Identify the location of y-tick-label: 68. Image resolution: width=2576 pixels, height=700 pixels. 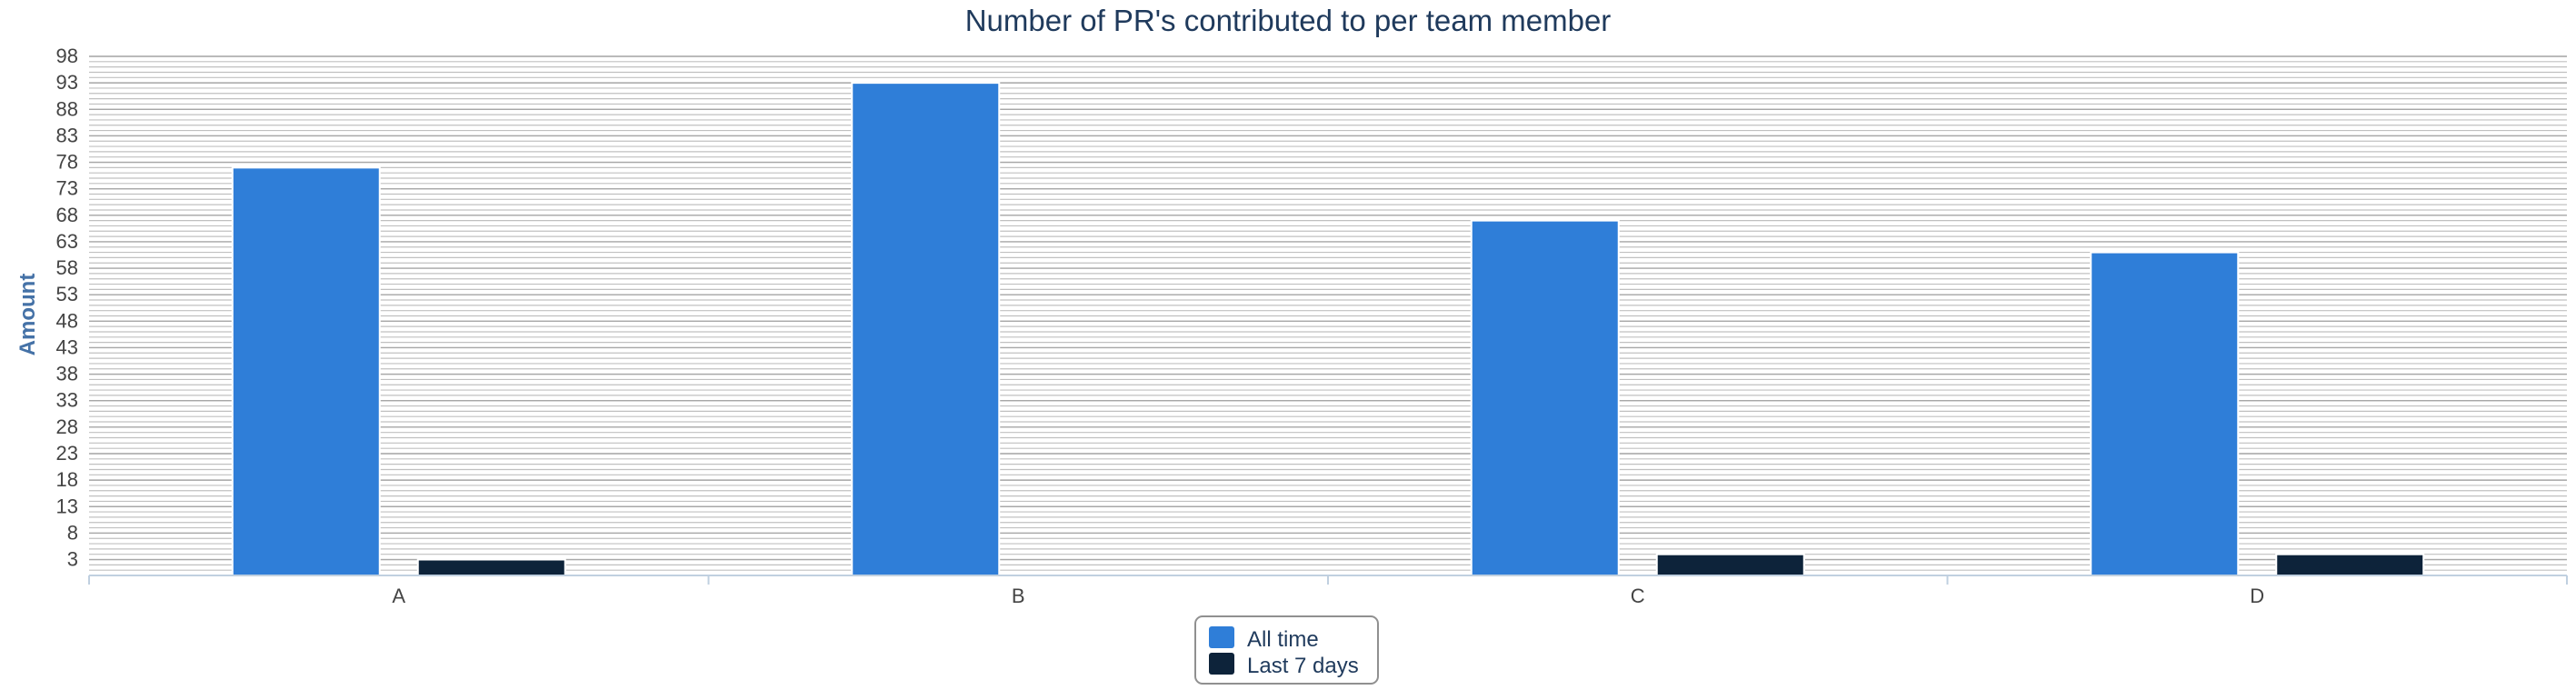
(67, 215).